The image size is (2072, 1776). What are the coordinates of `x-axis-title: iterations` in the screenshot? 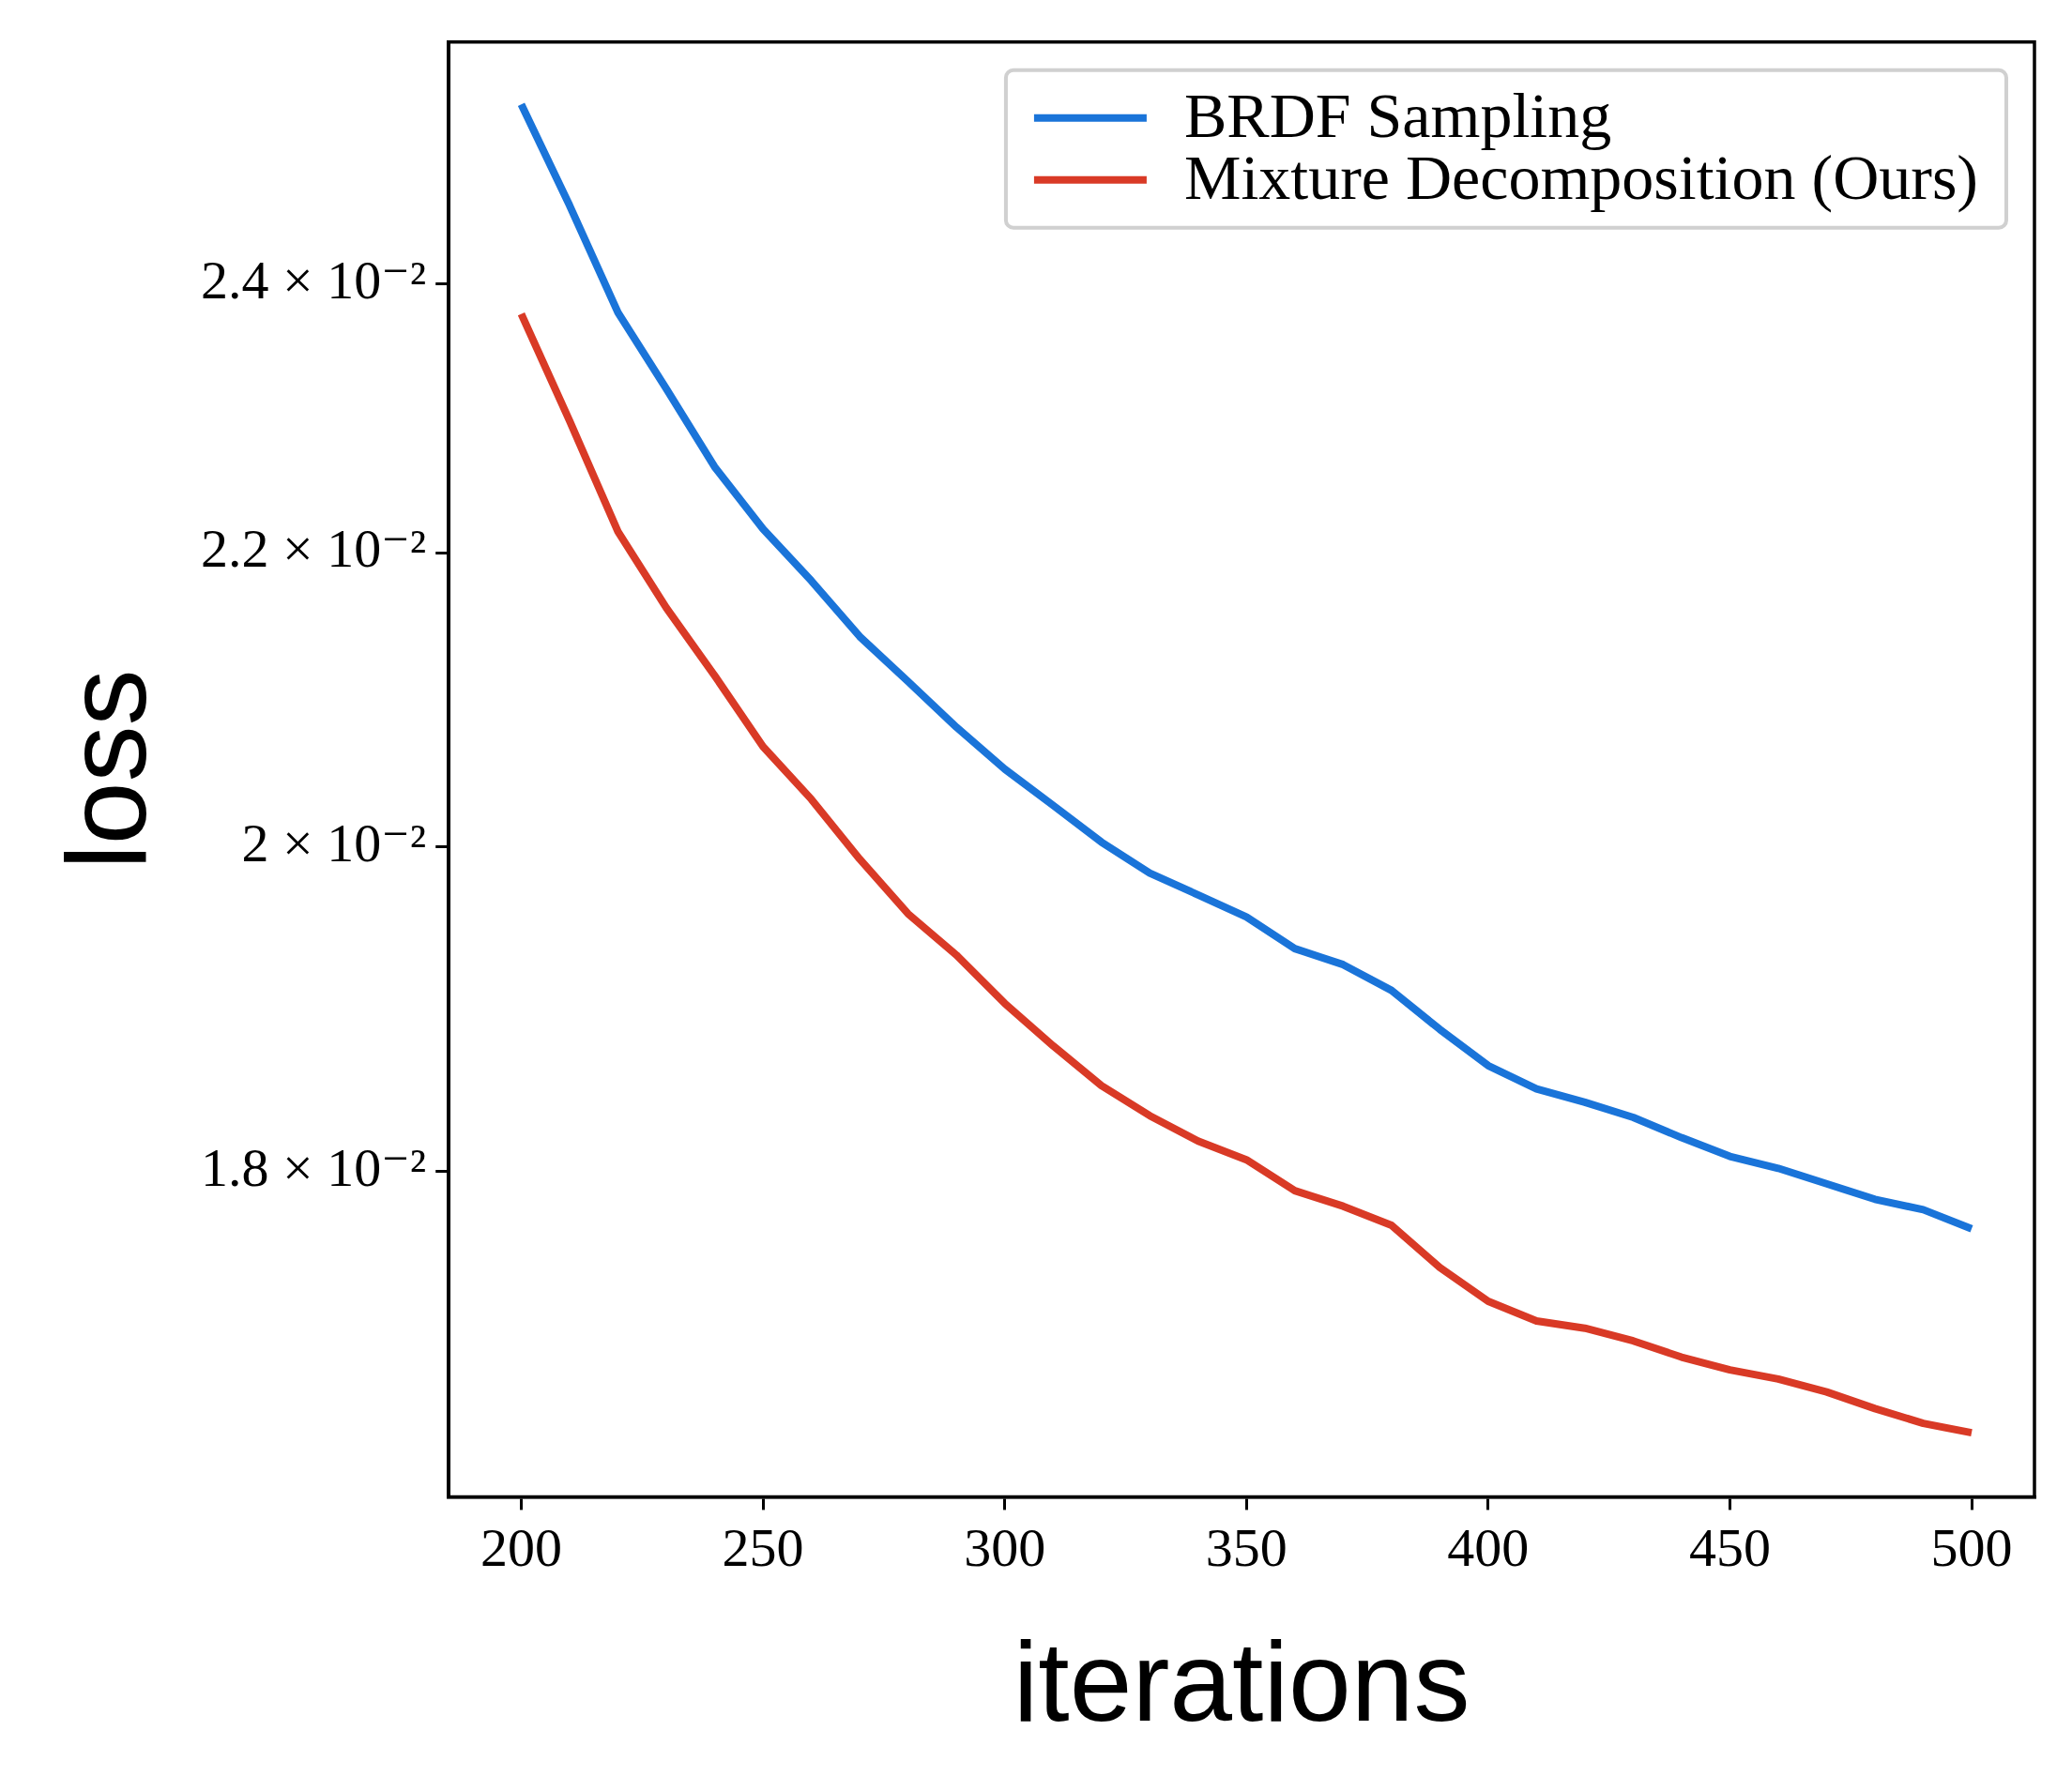 It's located at (1241, 1681).